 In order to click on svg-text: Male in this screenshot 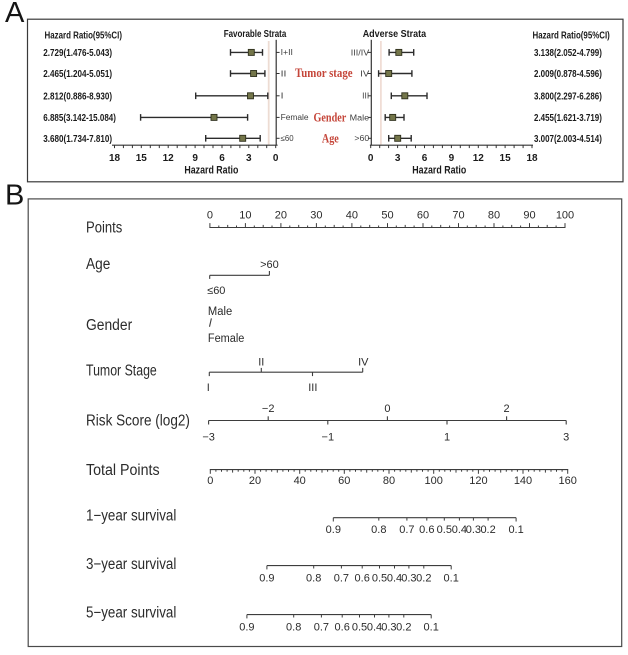, I will do `click(220, 312)`.